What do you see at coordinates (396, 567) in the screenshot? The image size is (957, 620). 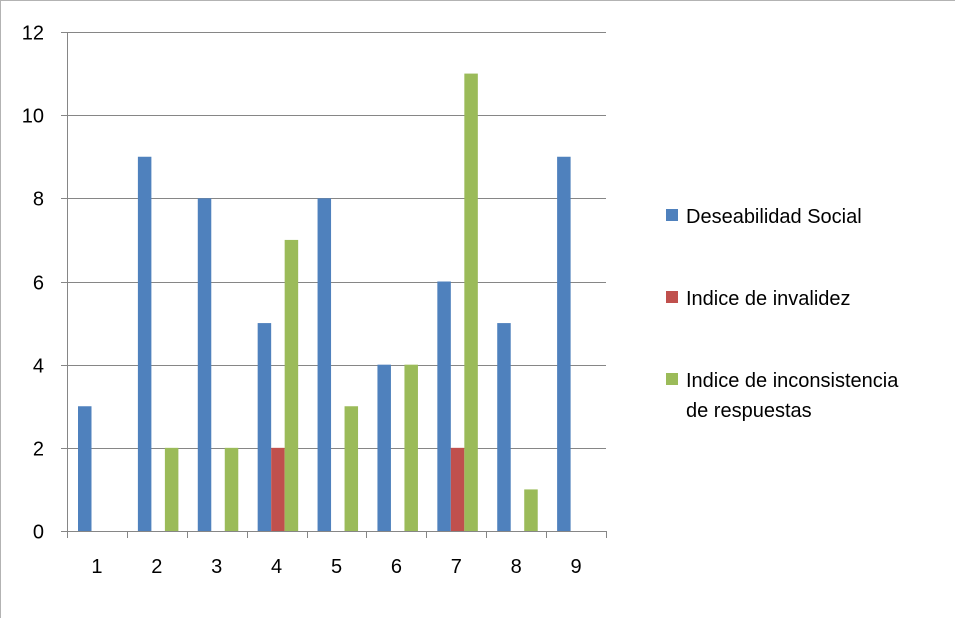 I see `x-tick-label: 6` at bounding box center [396, 567].